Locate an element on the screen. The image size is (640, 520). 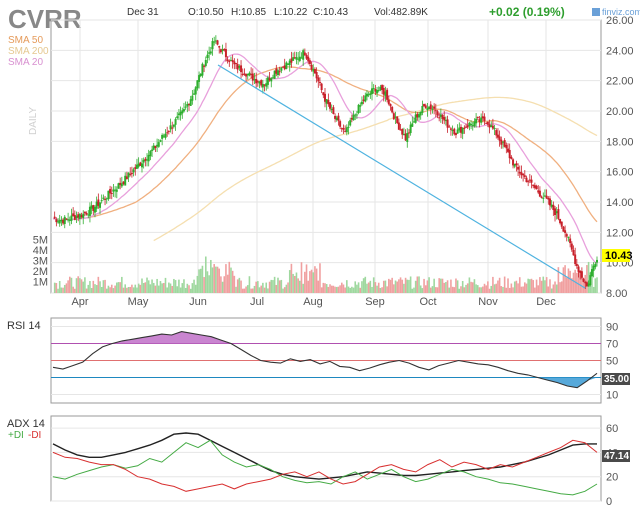
price-tick-label: 14.00 is located at coordinates (620, 203).